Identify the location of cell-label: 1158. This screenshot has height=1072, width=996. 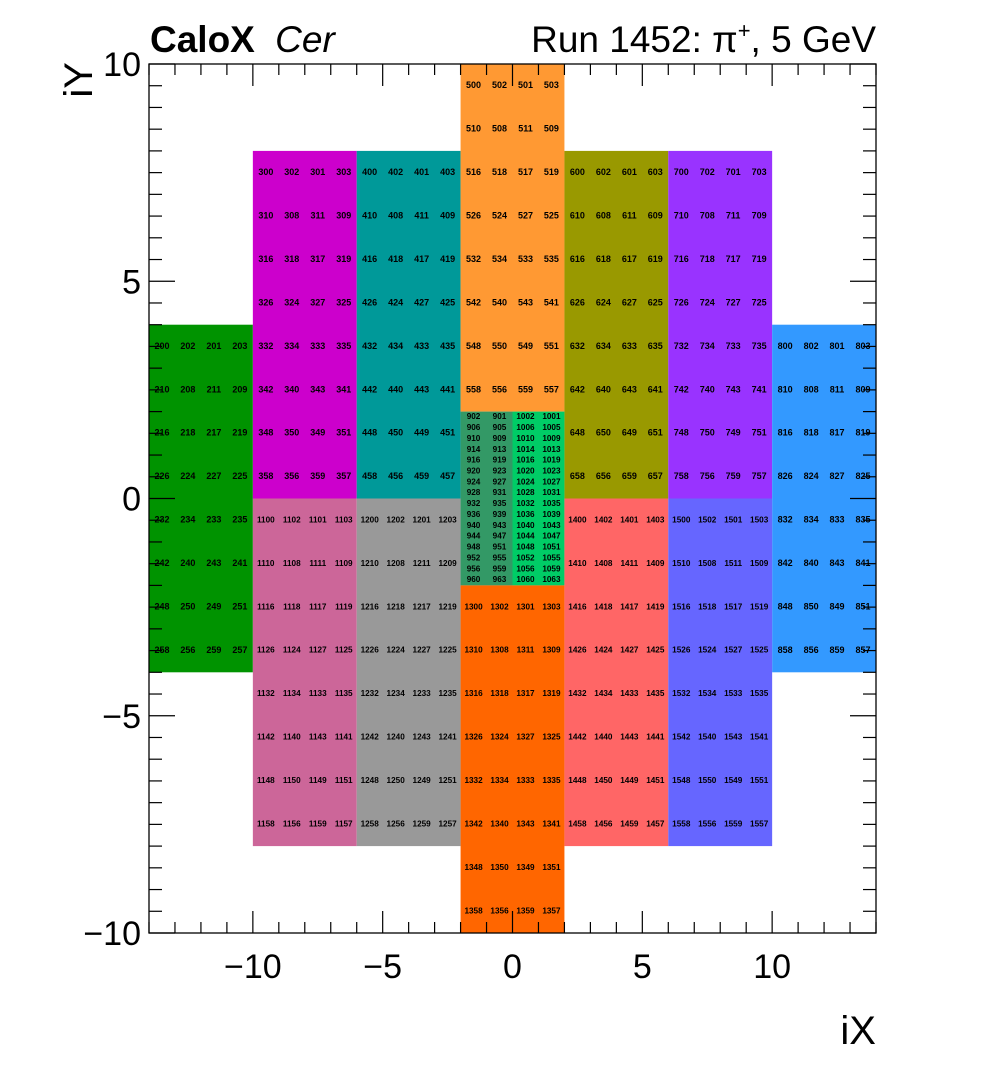
(266, 824).